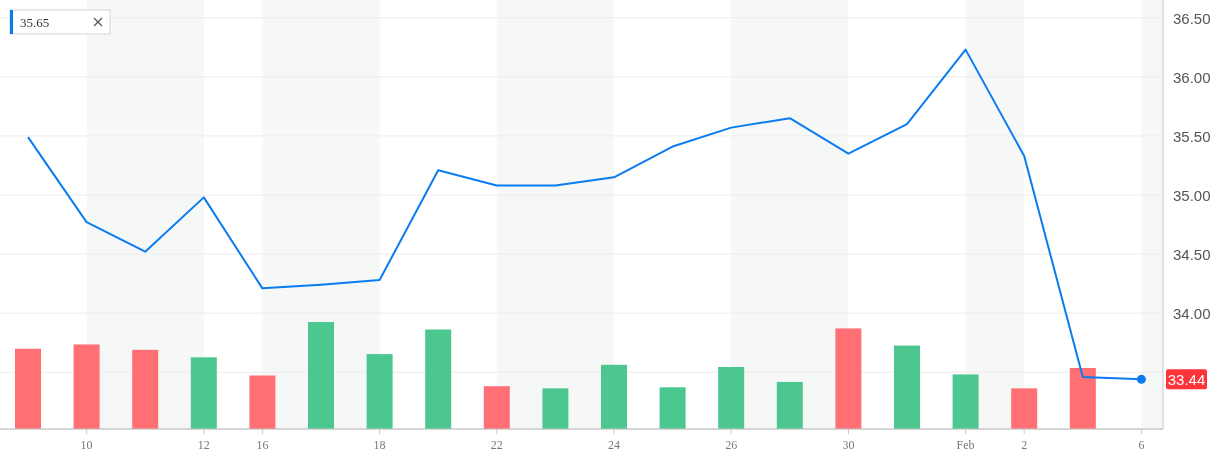 The width and height of the screenshot is (1220, 458). What do you see at coordinates (731, 445) in the screenshot?
I see `x-tick-label: 26` at bounding box center [731, 445].